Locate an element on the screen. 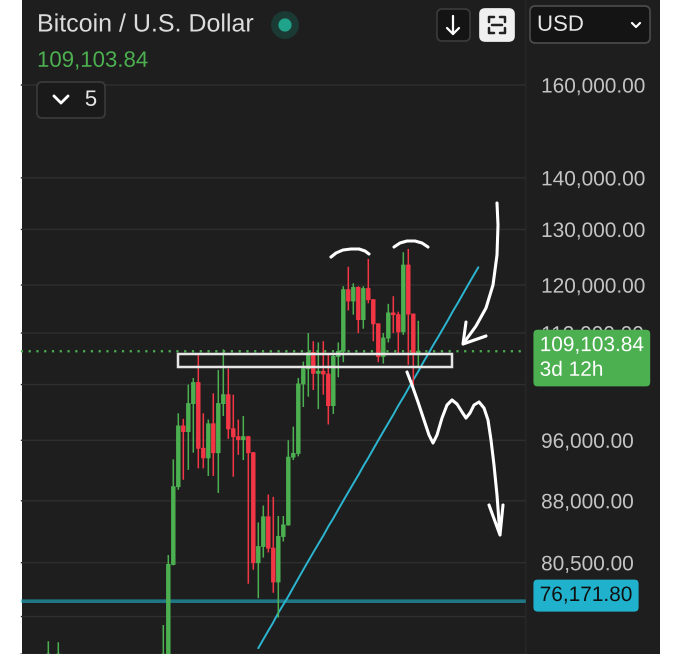  text: USD is located at coordinates (560, 23).